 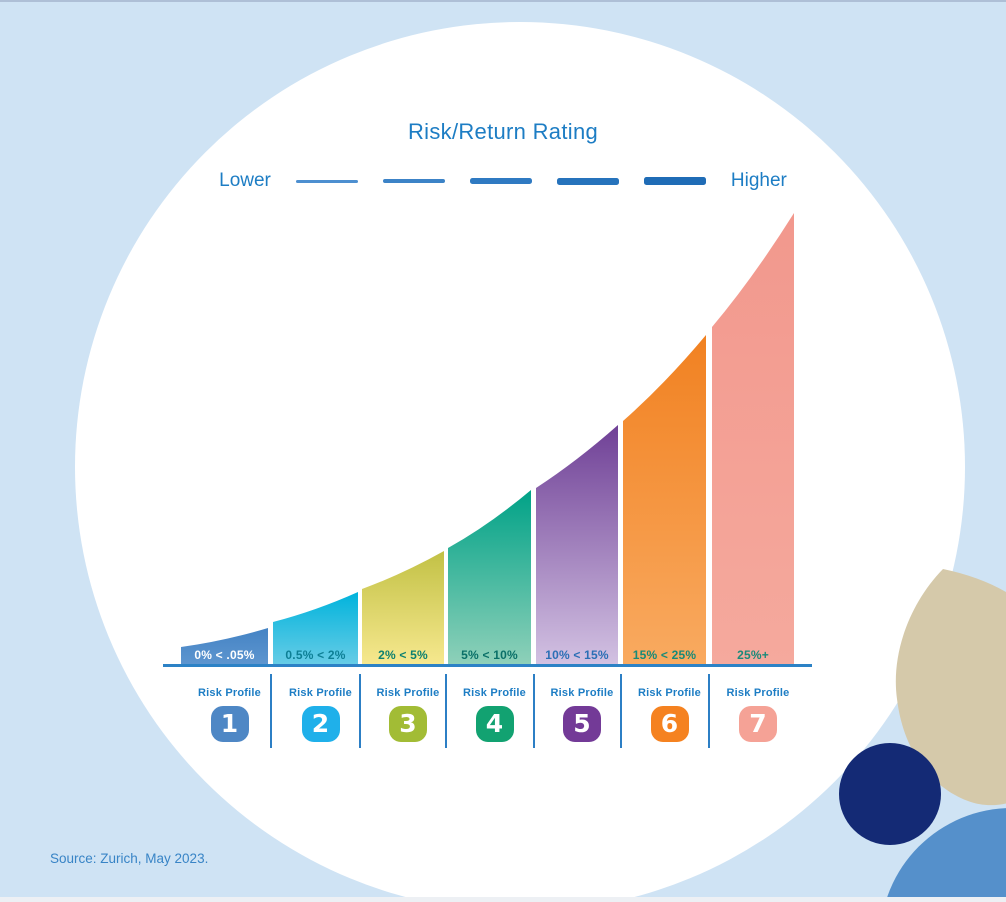 What do you see at coordinates (945, 855) in the screenshot?
I see `blue-circle-decor` at bounding box center [945, 855].